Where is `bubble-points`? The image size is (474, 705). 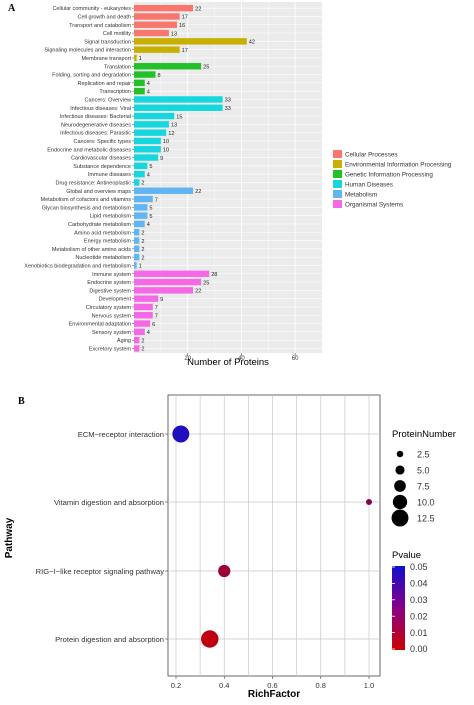 bubble-points is located at coordinates (272, 536).